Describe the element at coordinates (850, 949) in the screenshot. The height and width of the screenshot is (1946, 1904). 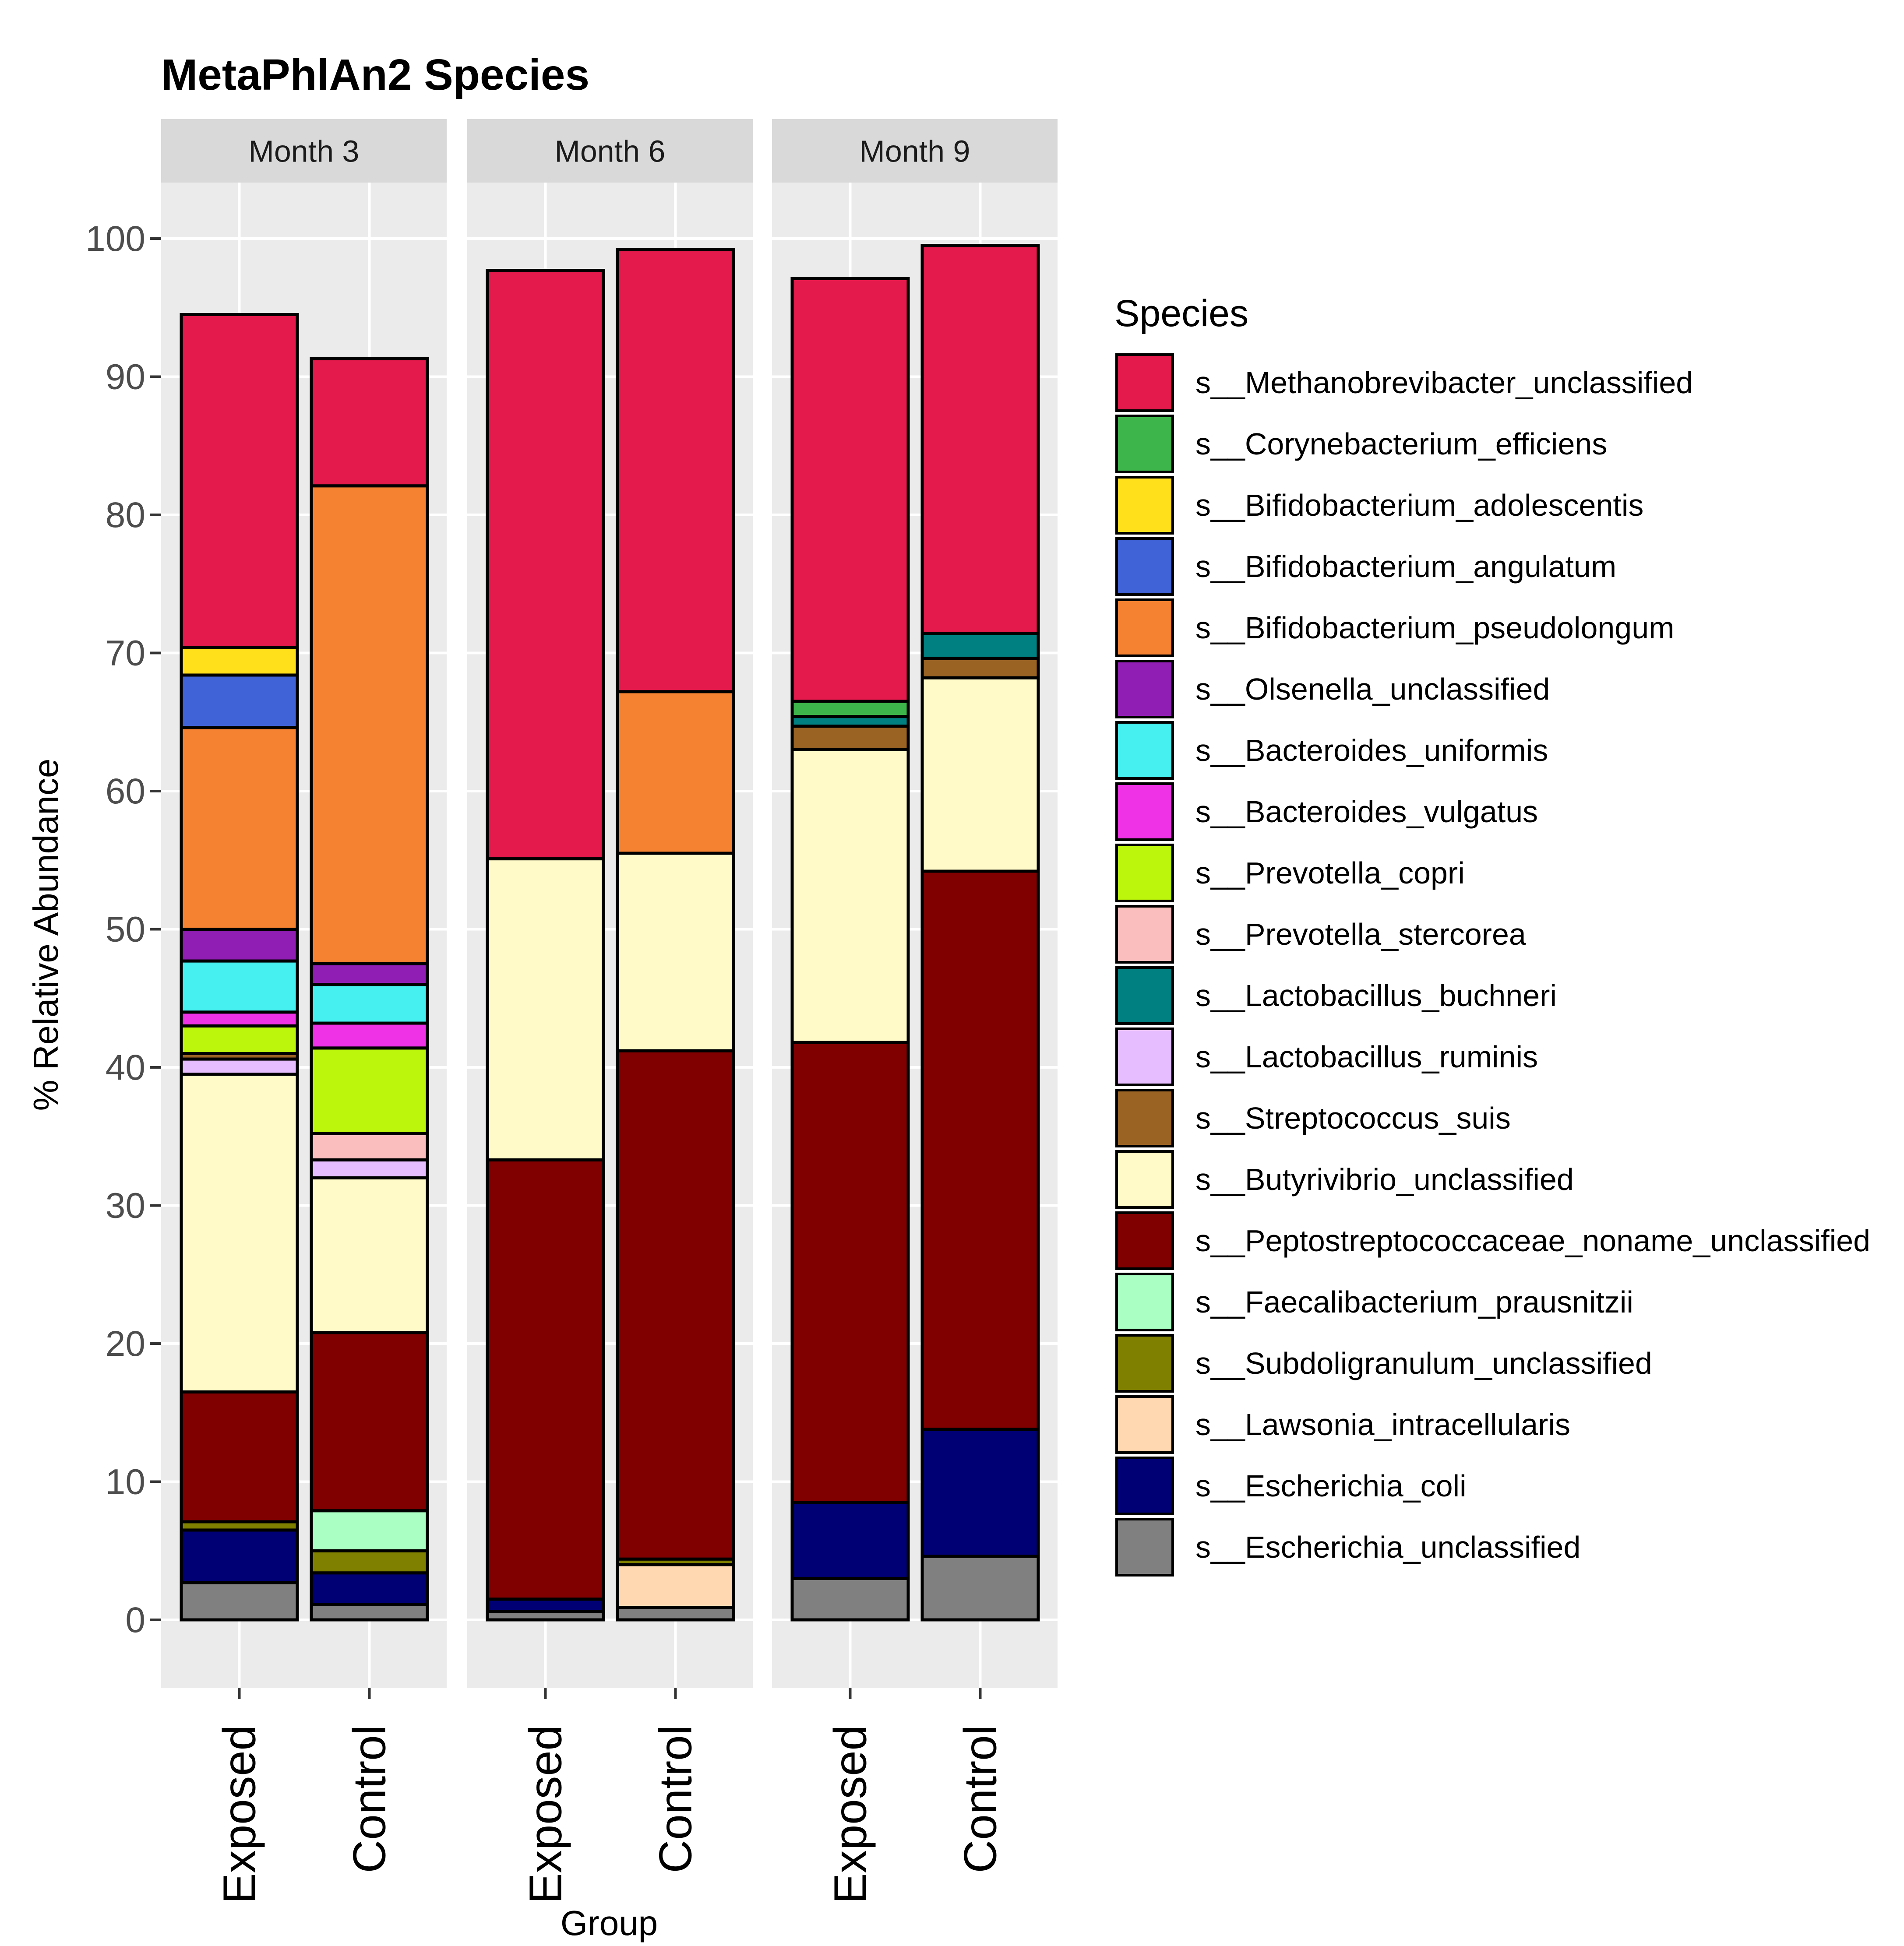
I see `bar-exposed` at that location.